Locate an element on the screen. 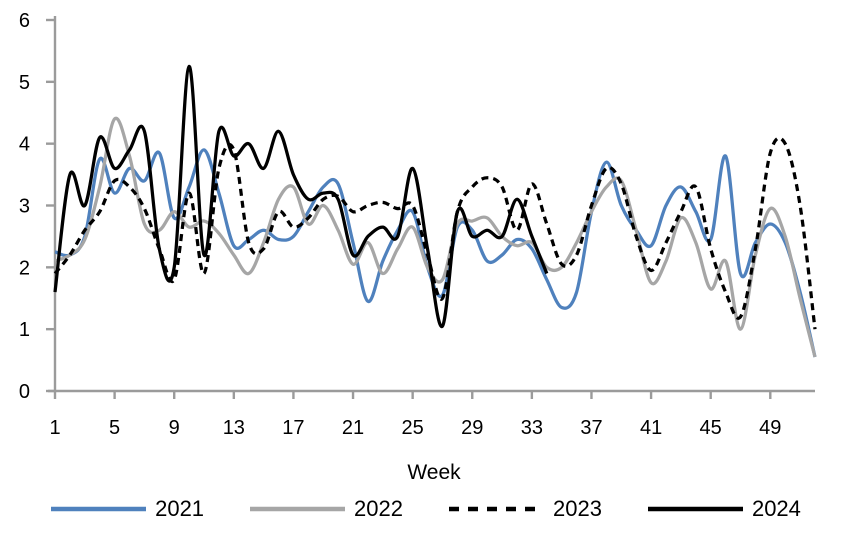  legend: 2021 2022 2023 2024 is located at coordinates (426, 509).